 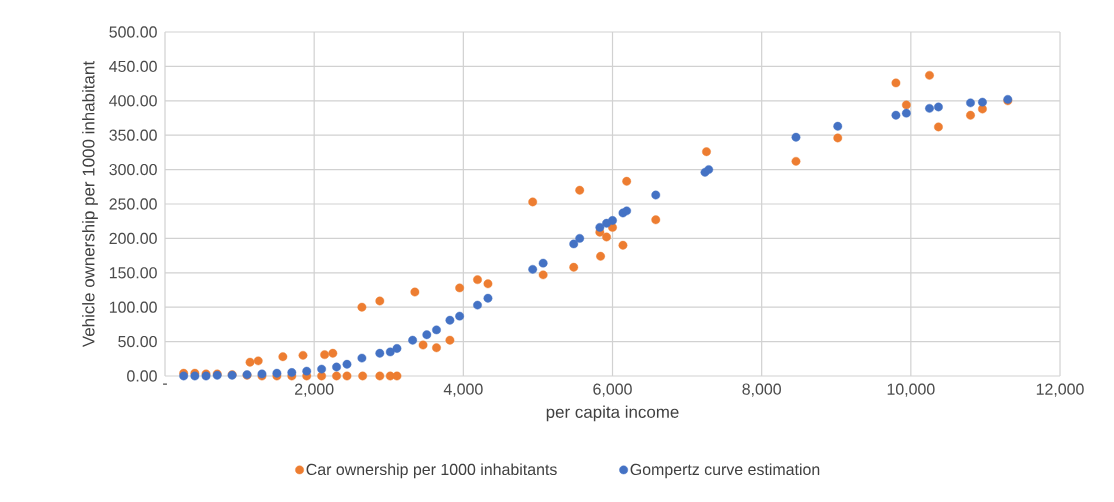 What do you see at coordinates (612, 390) in the screenshot?
I see `x-tick-label: 6,000` at bounding box center [612, 390].